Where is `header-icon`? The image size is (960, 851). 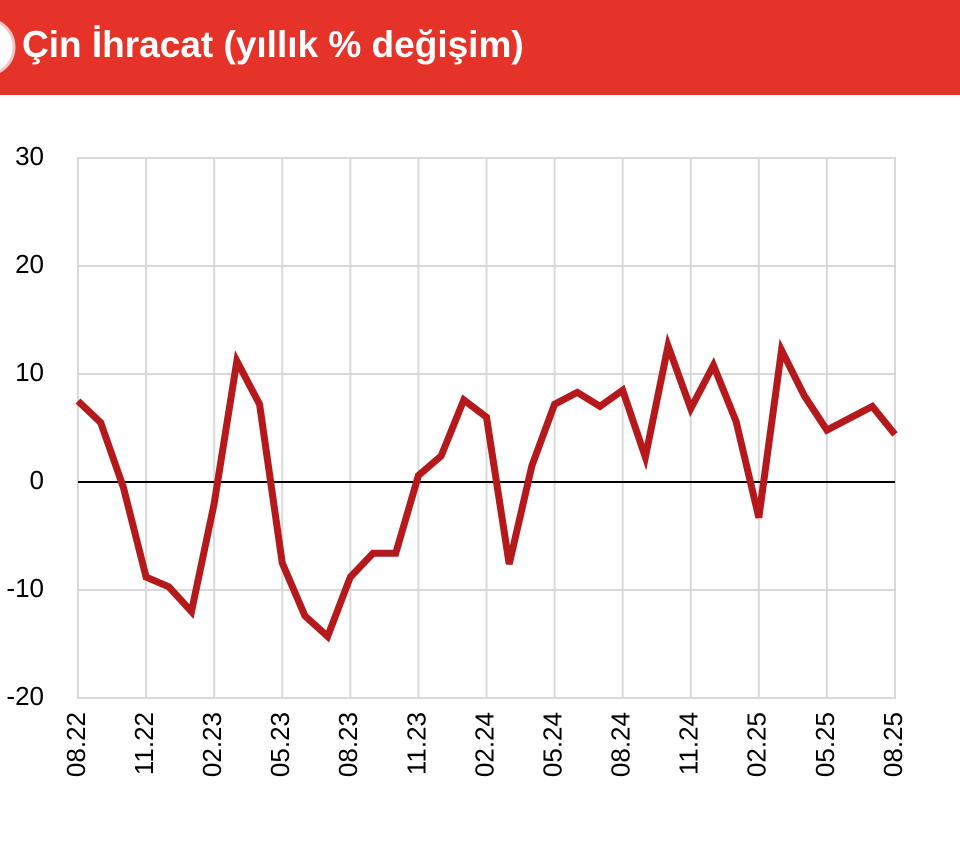 header-icon is located at coordinates (8, 47).